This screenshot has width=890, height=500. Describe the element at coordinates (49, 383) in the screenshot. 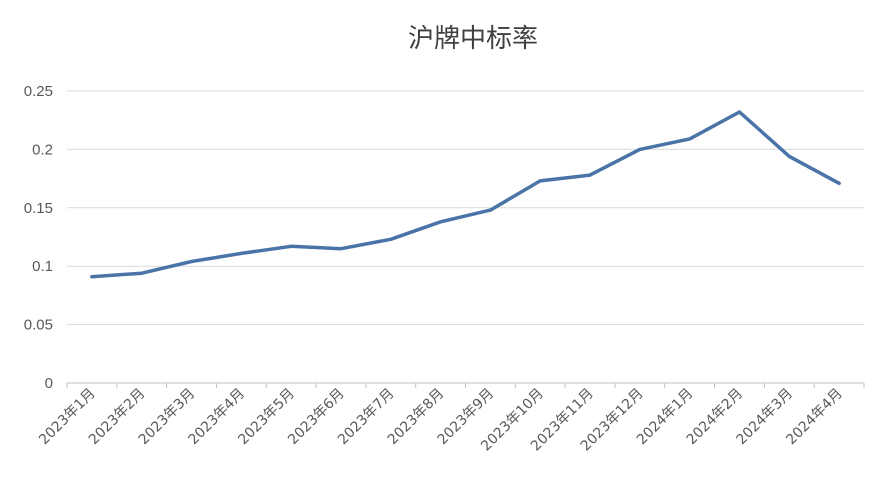

I see `y-tick-label: 0` at that location.